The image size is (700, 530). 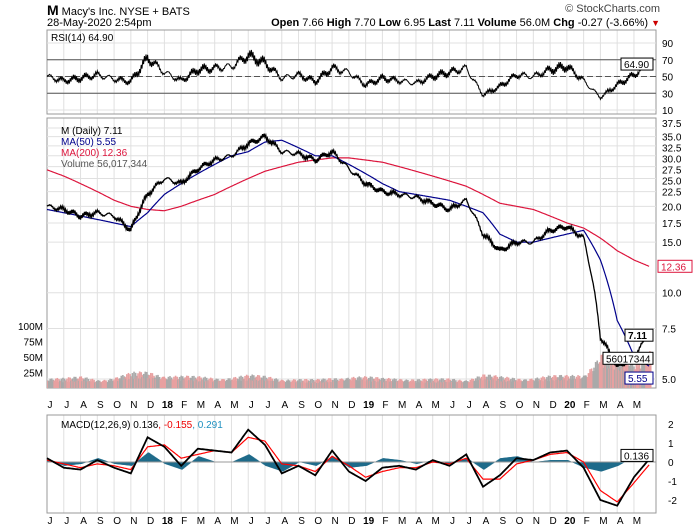 I want to click on volume-last-tag, so click(x=628, y=358).